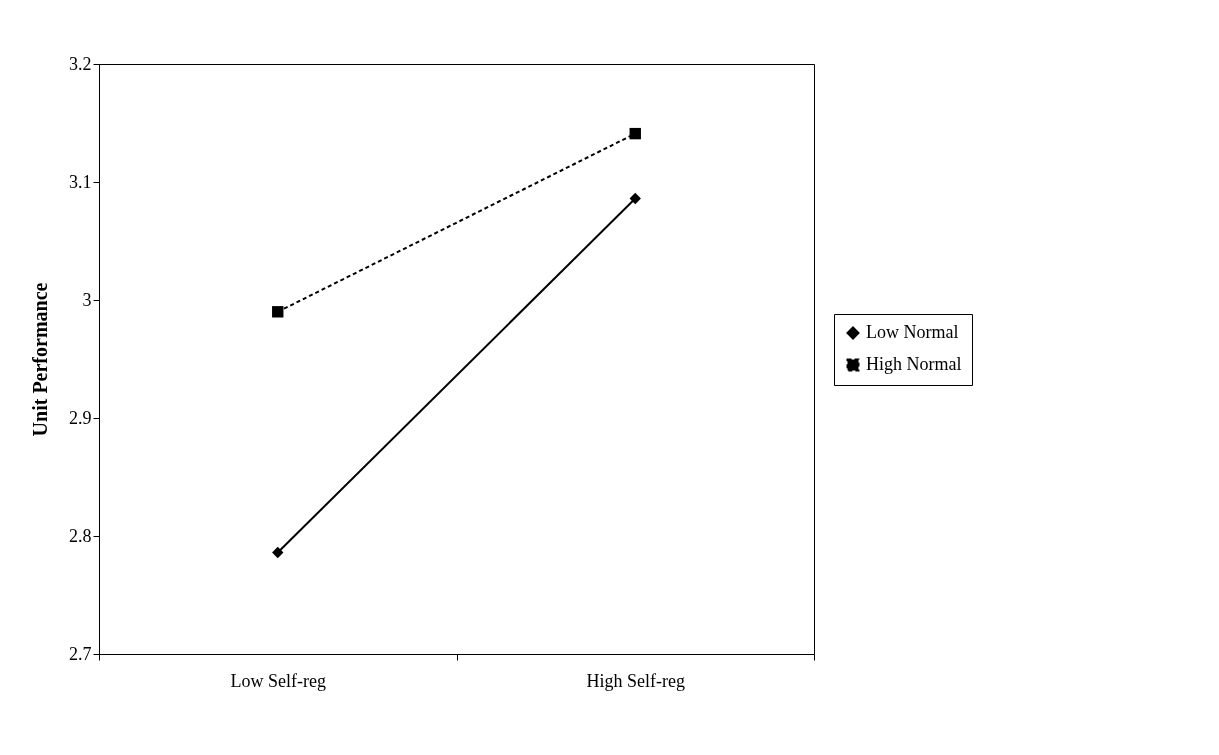 The image size is (1219, 755). What do you see at coordinates (80, 63) in the screenshot?
I see `y-tick-label: 3.2` at bounding box center [80, 63].